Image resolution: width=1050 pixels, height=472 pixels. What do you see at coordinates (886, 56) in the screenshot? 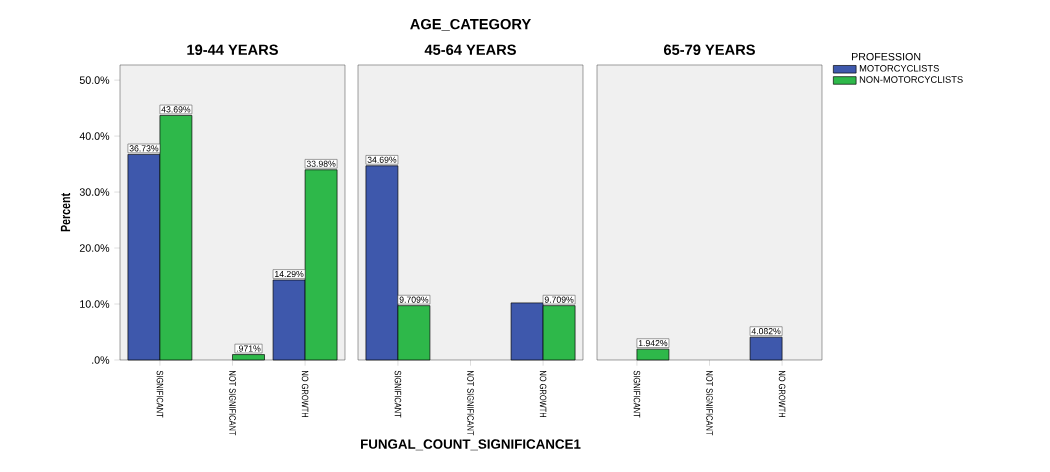
I see `legend-title: PROFESSION` at bounding box center [886, 56].